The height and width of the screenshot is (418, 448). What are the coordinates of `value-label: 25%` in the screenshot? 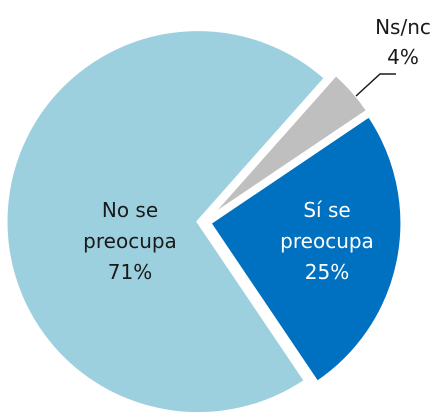 It's located at (327, 272).